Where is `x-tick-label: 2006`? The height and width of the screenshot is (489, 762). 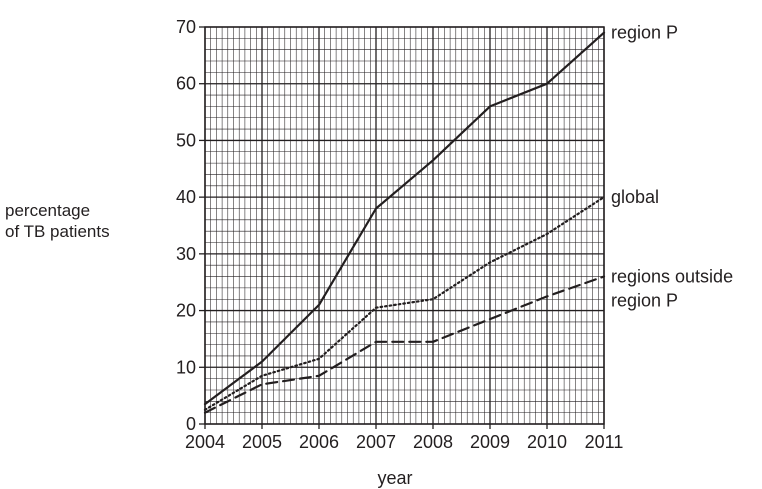
x-tick-label: 2006 is located at coordinates (319, 442).